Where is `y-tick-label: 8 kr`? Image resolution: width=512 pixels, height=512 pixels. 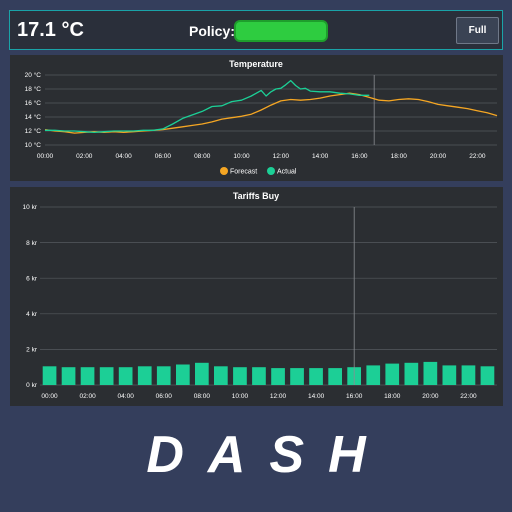
y-tick-label: 8 kr is located at coordinates (32, 243).